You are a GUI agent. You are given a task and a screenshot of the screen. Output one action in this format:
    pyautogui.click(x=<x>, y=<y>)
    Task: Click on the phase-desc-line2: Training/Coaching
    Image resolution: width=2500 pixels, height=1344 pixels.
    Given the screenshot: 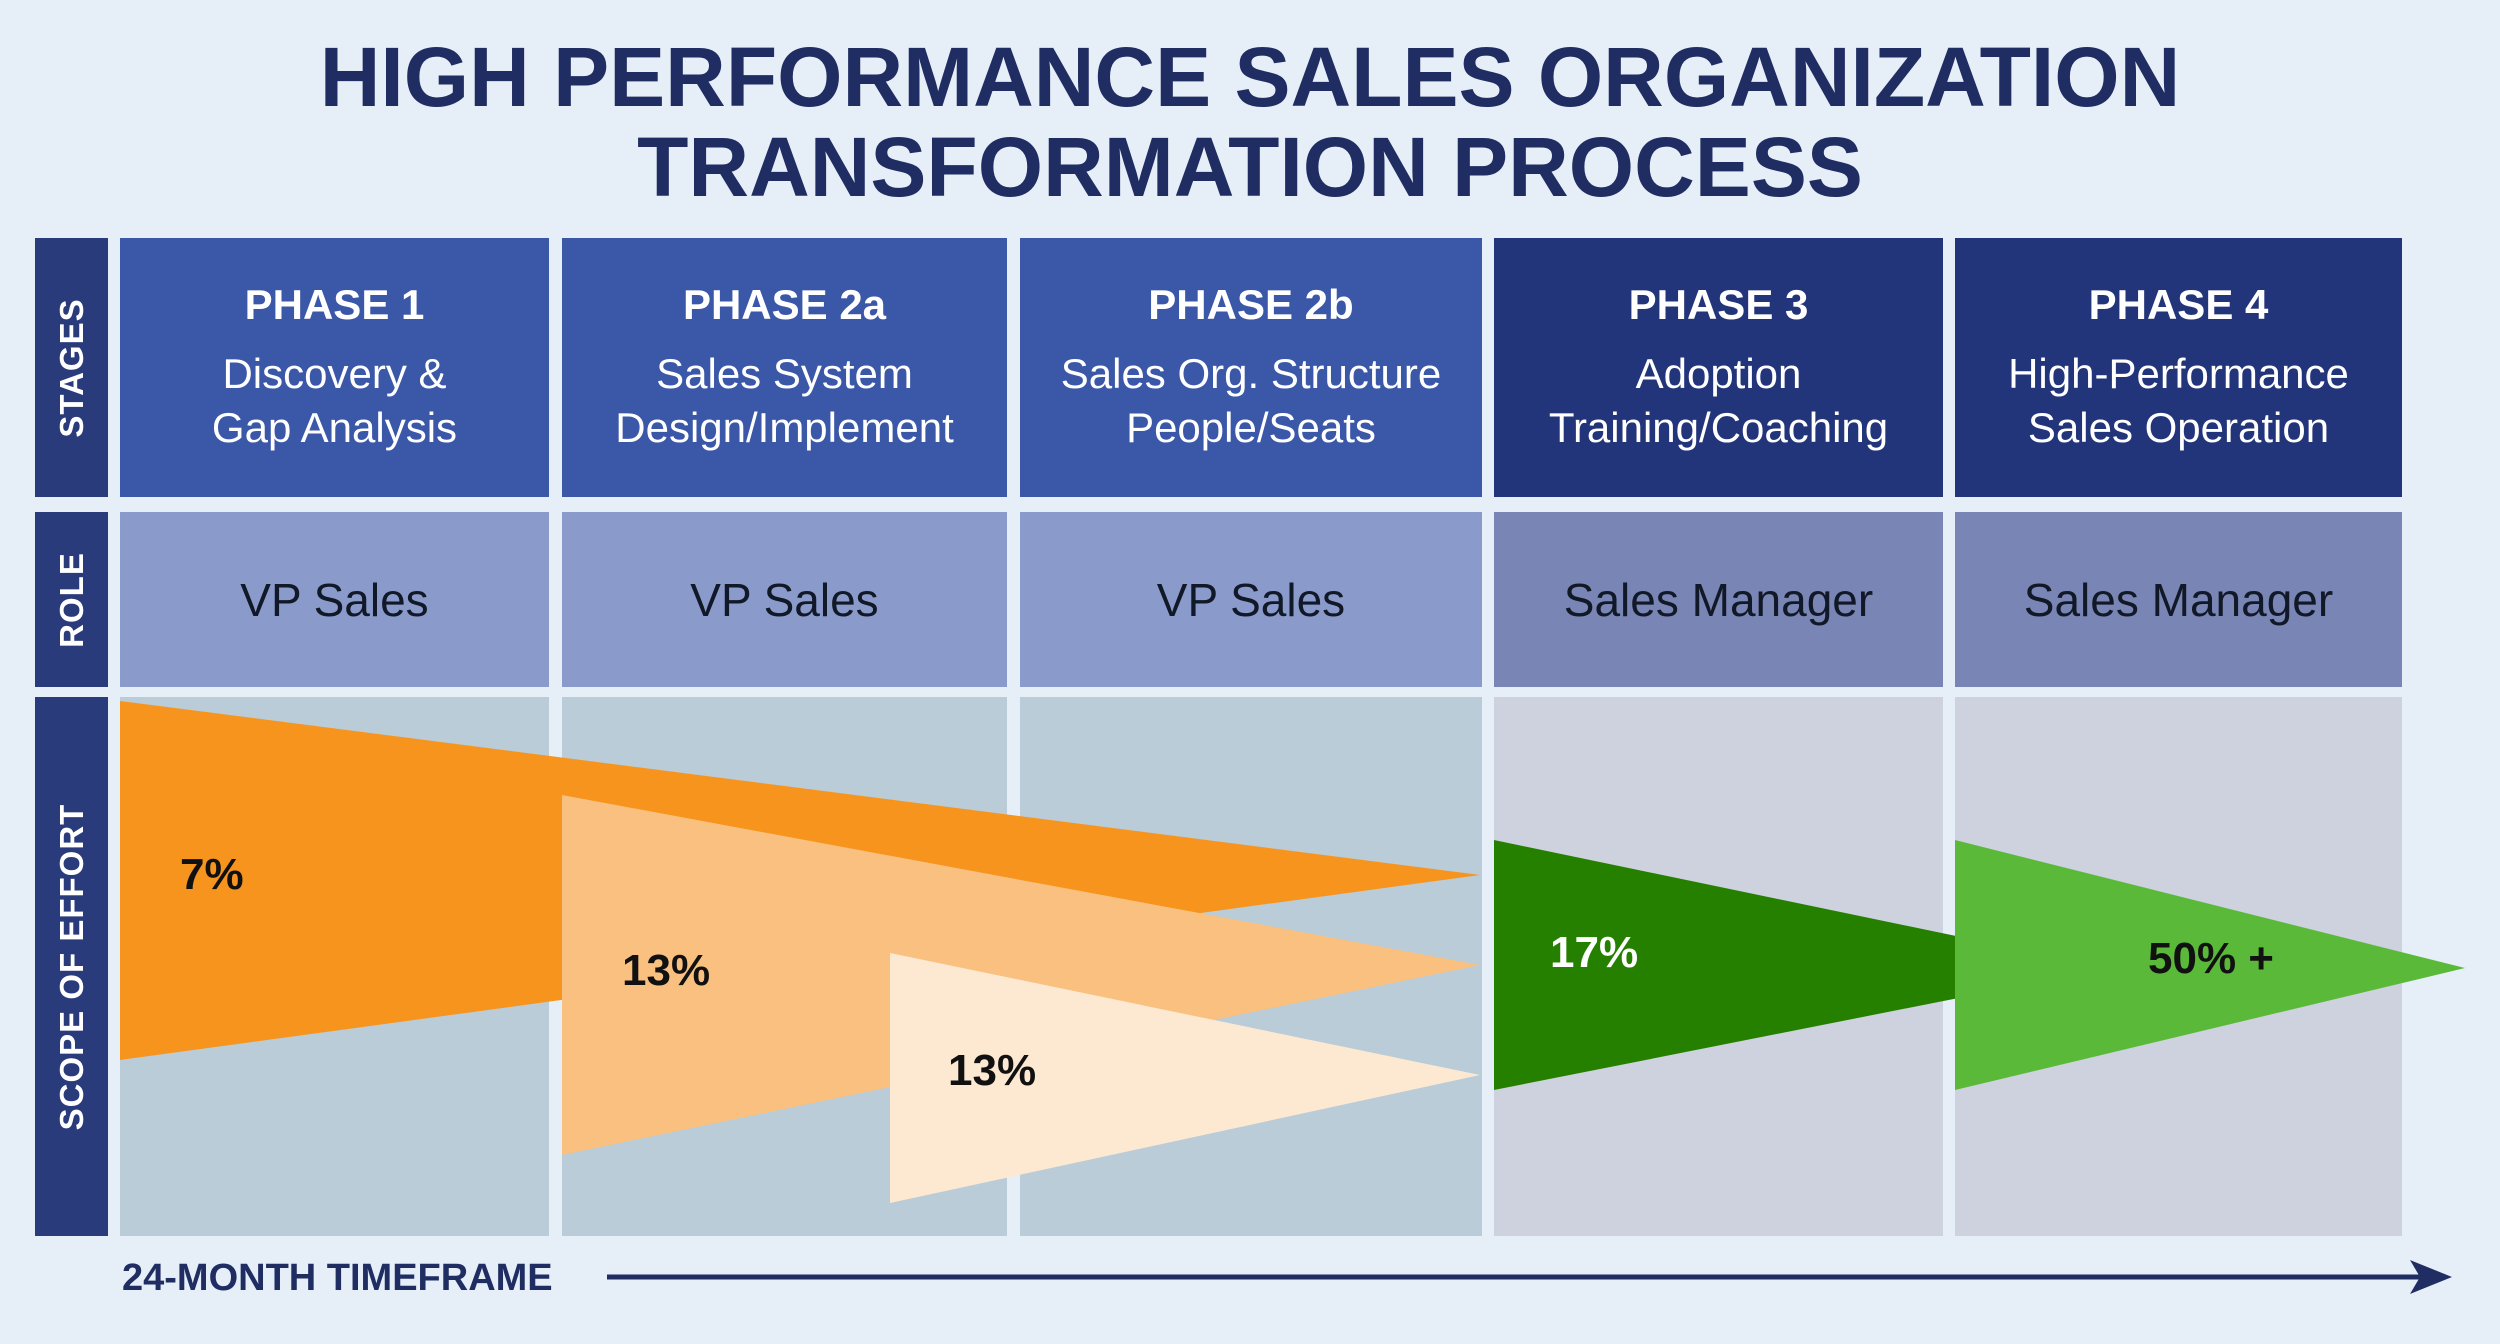 What is the action you would take?
    pyautogui.click(x=1718, y=427)
    